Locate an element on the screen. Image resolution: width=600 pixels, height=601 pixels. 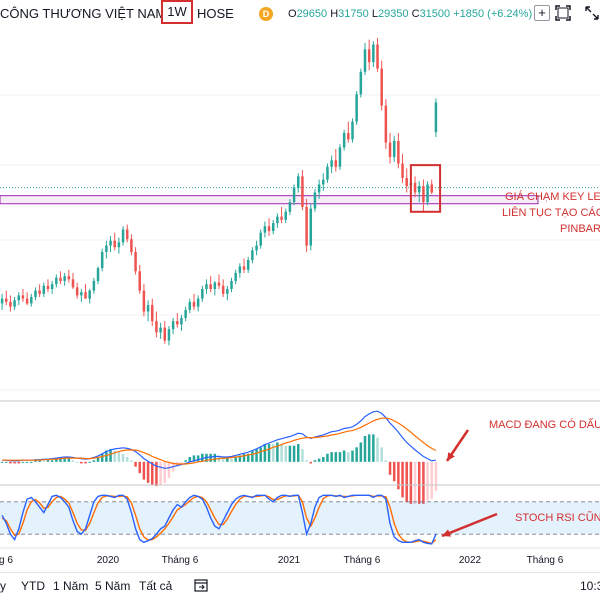
time-axis-label: 2020 is located at coordinates (108, 560).